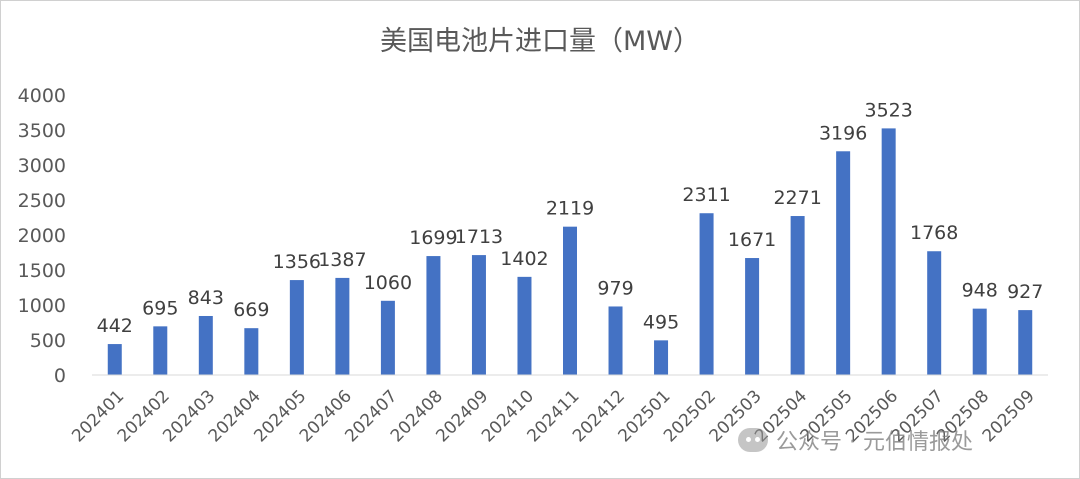 This screenshot has height=479, width=1080. What do you see at coordinates (206, 298) in the screenshot?
I see `data-label: 843` at bounding box center [206, 298].